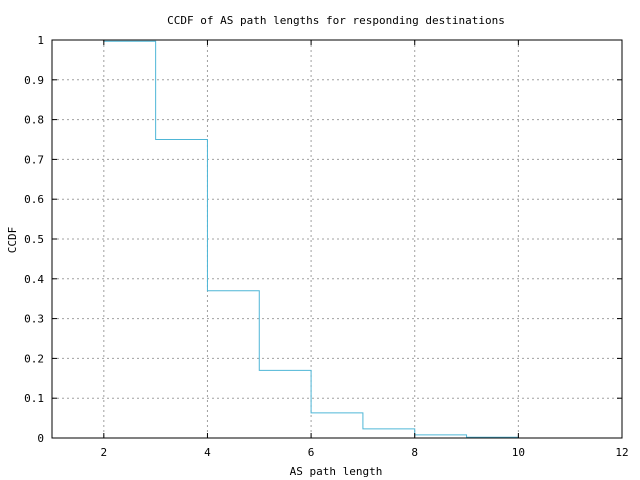 This screenshot has width=640, height=480. I want to click on y-tick-label: 0.2, so click(34, 358).